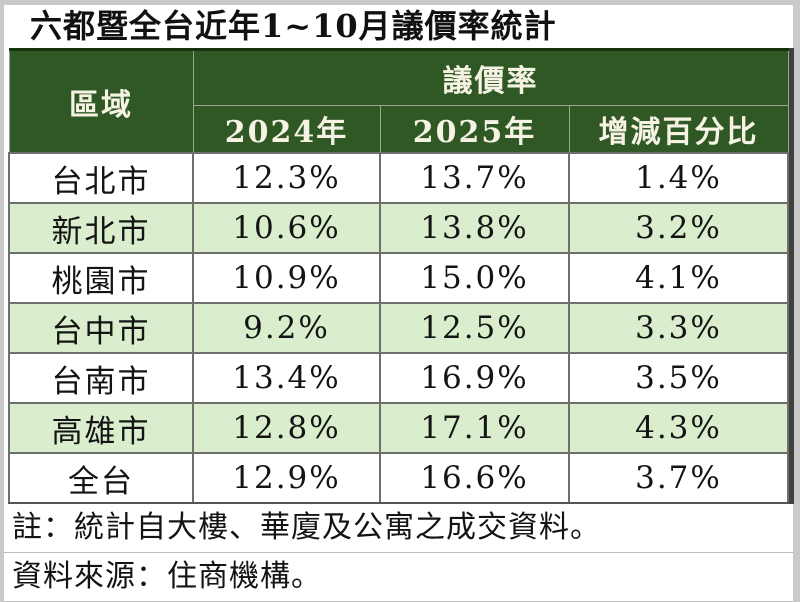 This screenshot has width=800, height=602. I want to click on change-cell: 3.2%, so click(678, 228).